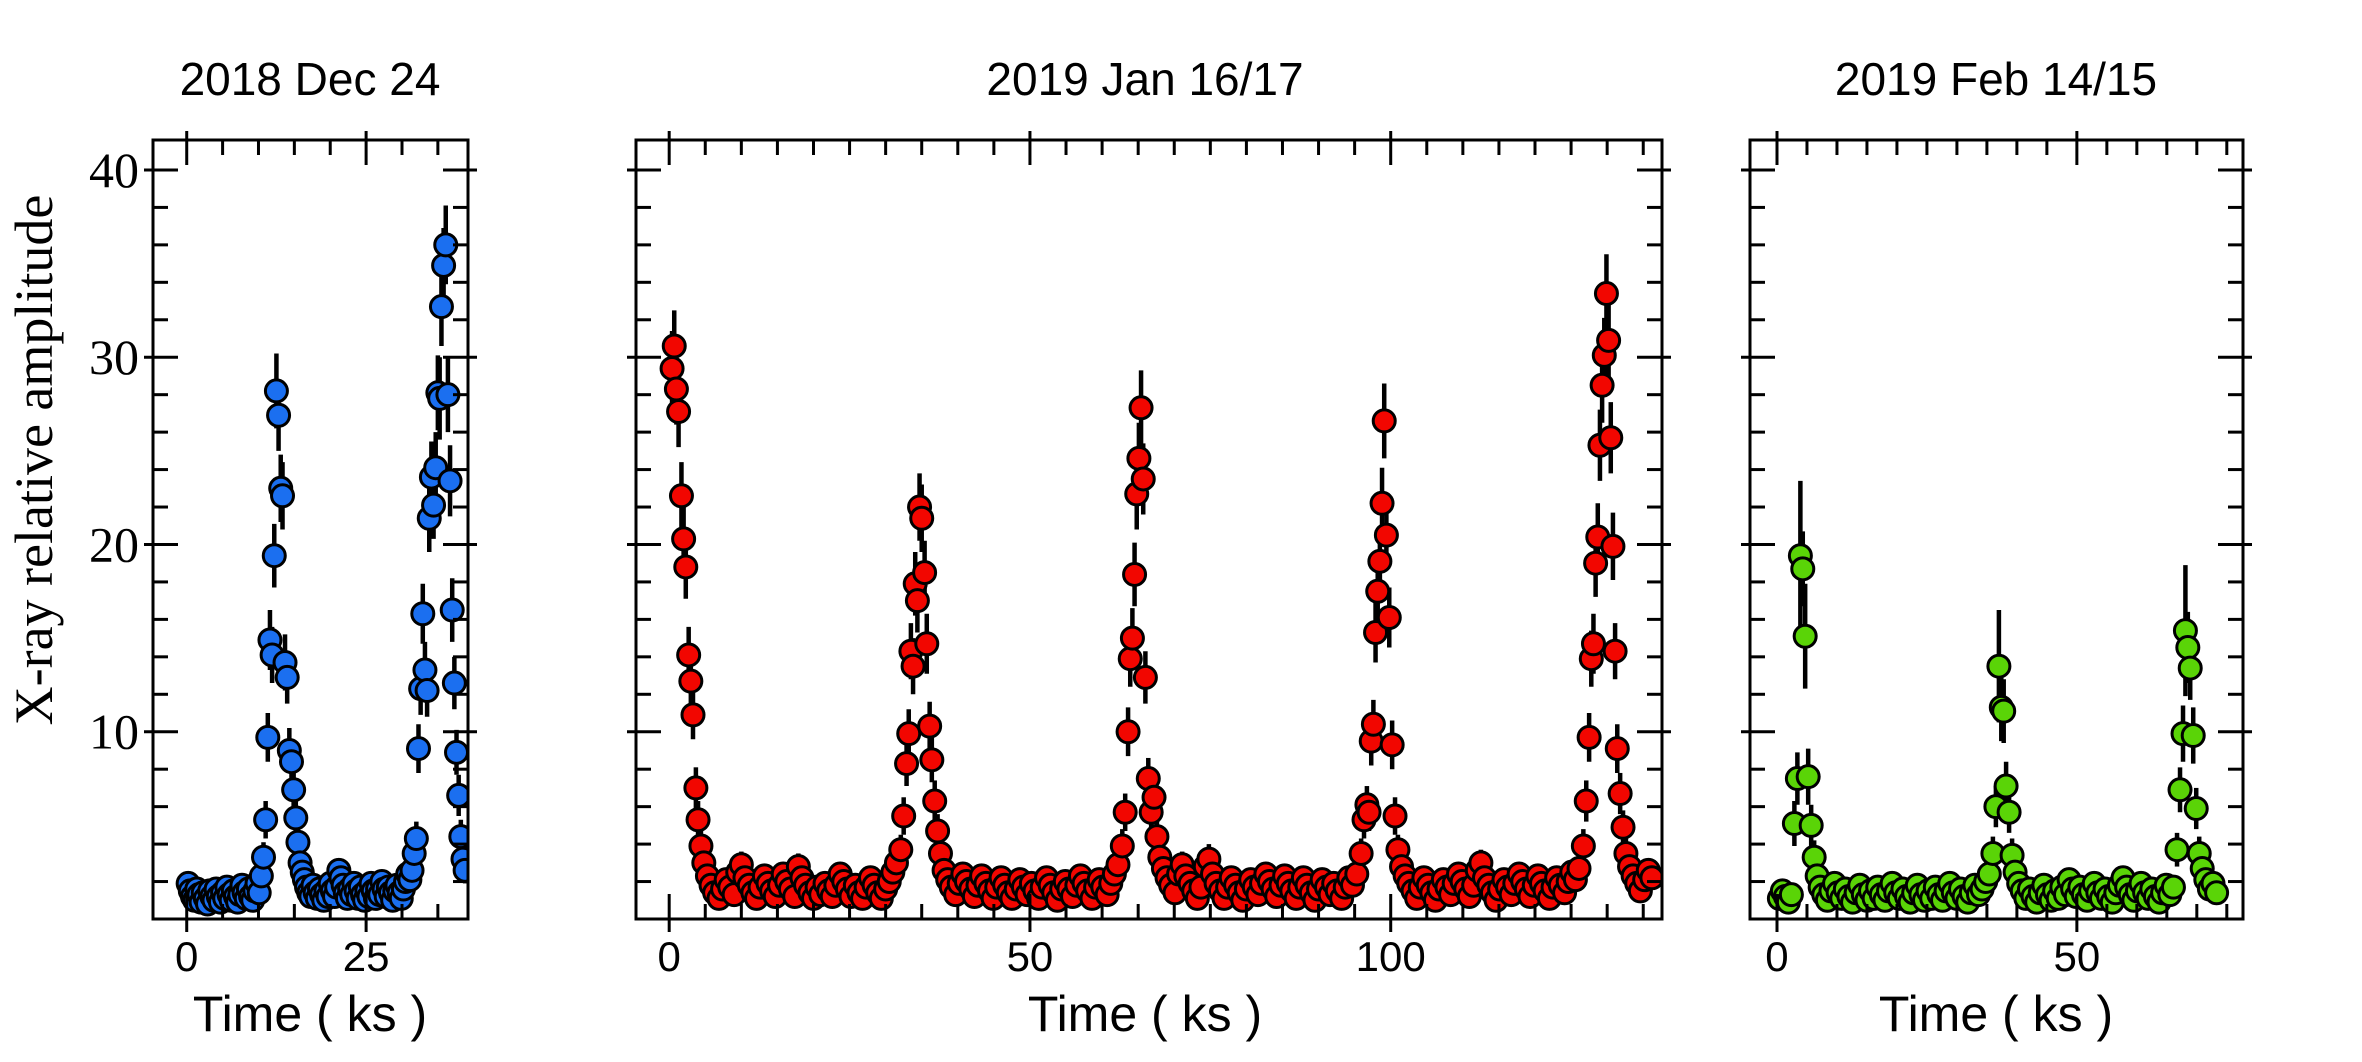 The image size is (2362, 1062). I want to click on x-tick-label: 100, so click(1391, 956).